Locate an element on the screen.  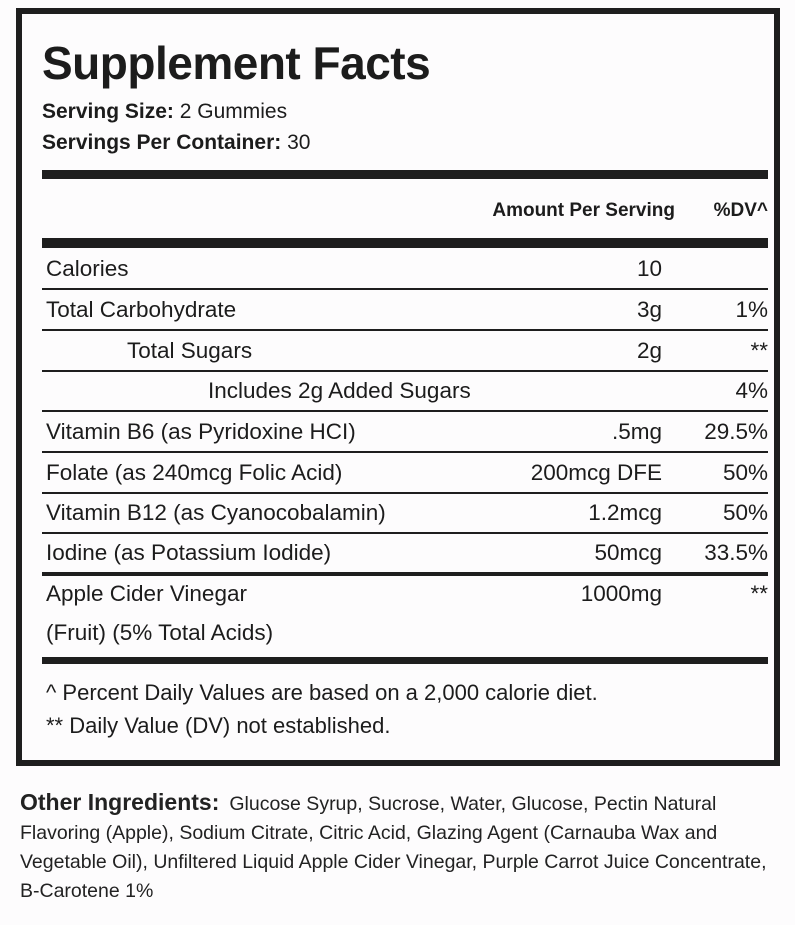
nutrient-amount: 1000mg is located at coordinates (621, 593).